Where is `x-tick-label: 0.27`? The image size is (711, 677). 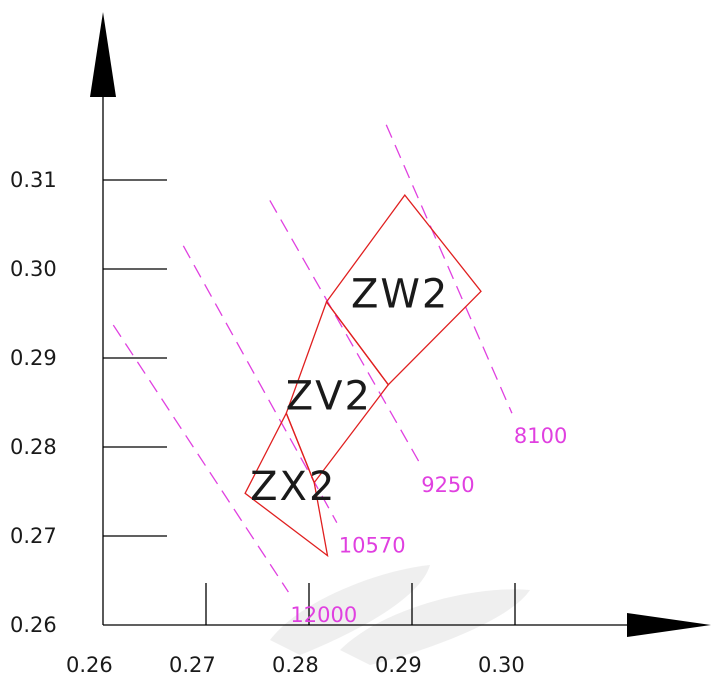
x-tick-label: 0.27 is located at coordinates (192, 665).